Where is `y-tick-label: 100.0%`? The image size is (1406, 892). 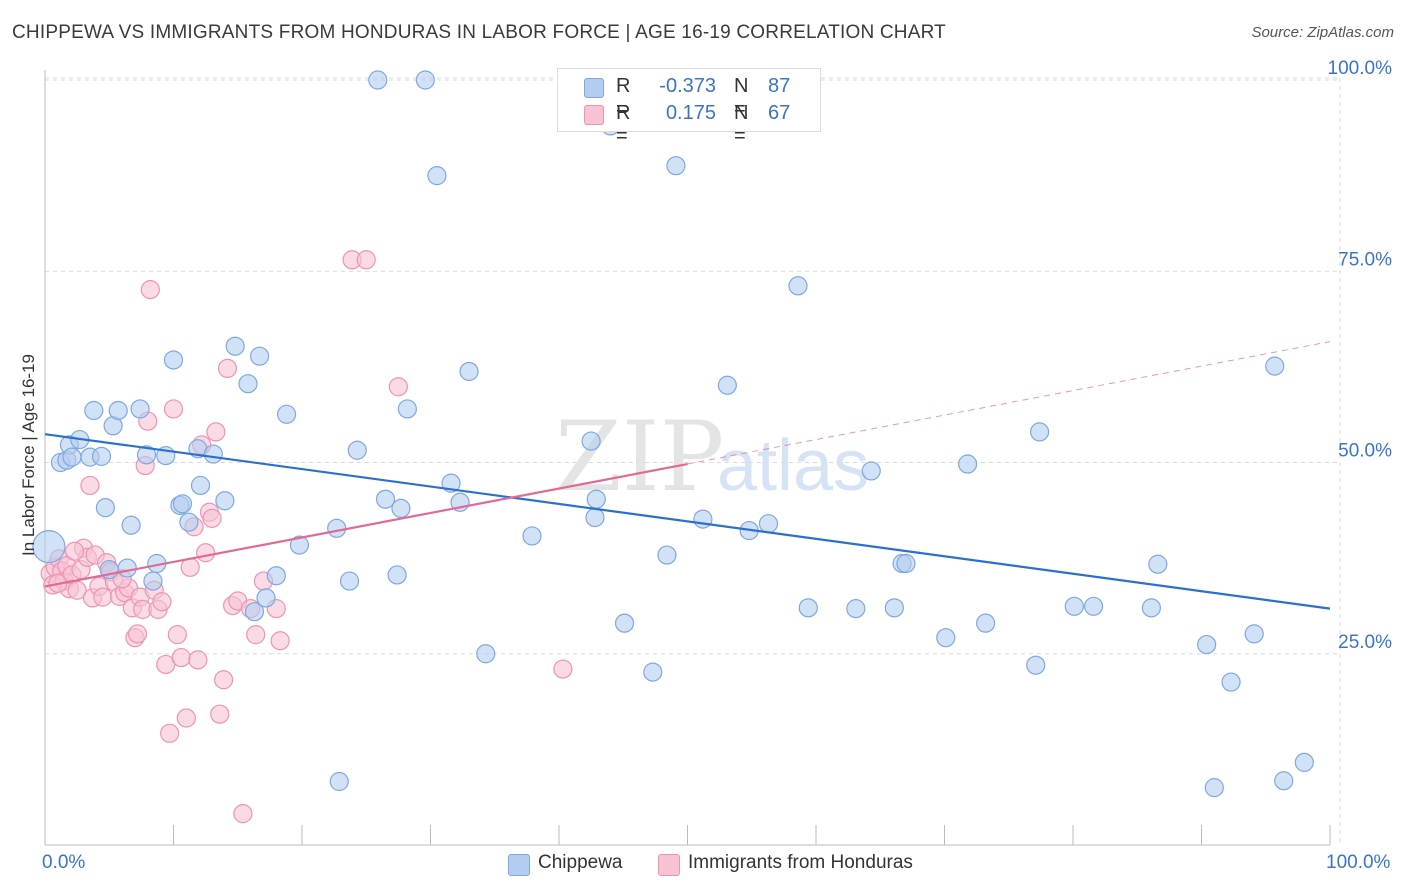 y-tick-label: 100.0% is located at coordinates (1360, 68).